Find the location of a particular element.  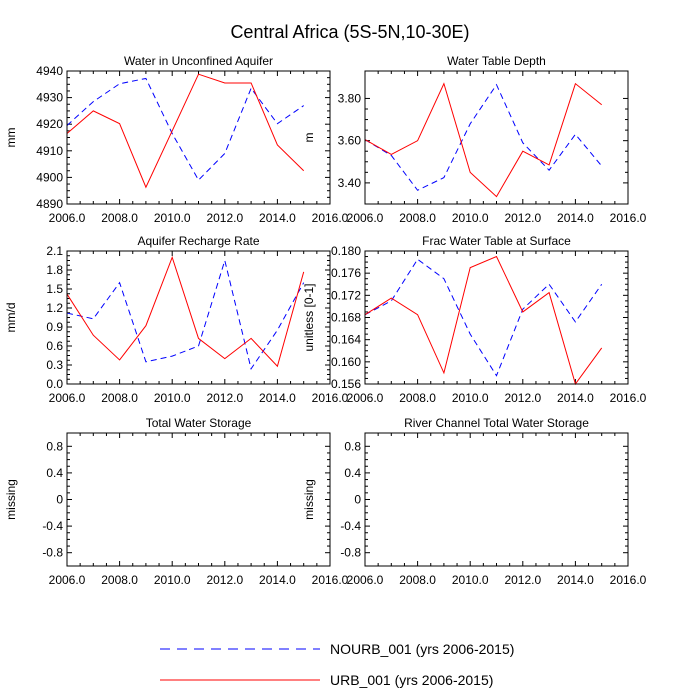

y-tick-label: 4930 is located at coordinates (49, 98).